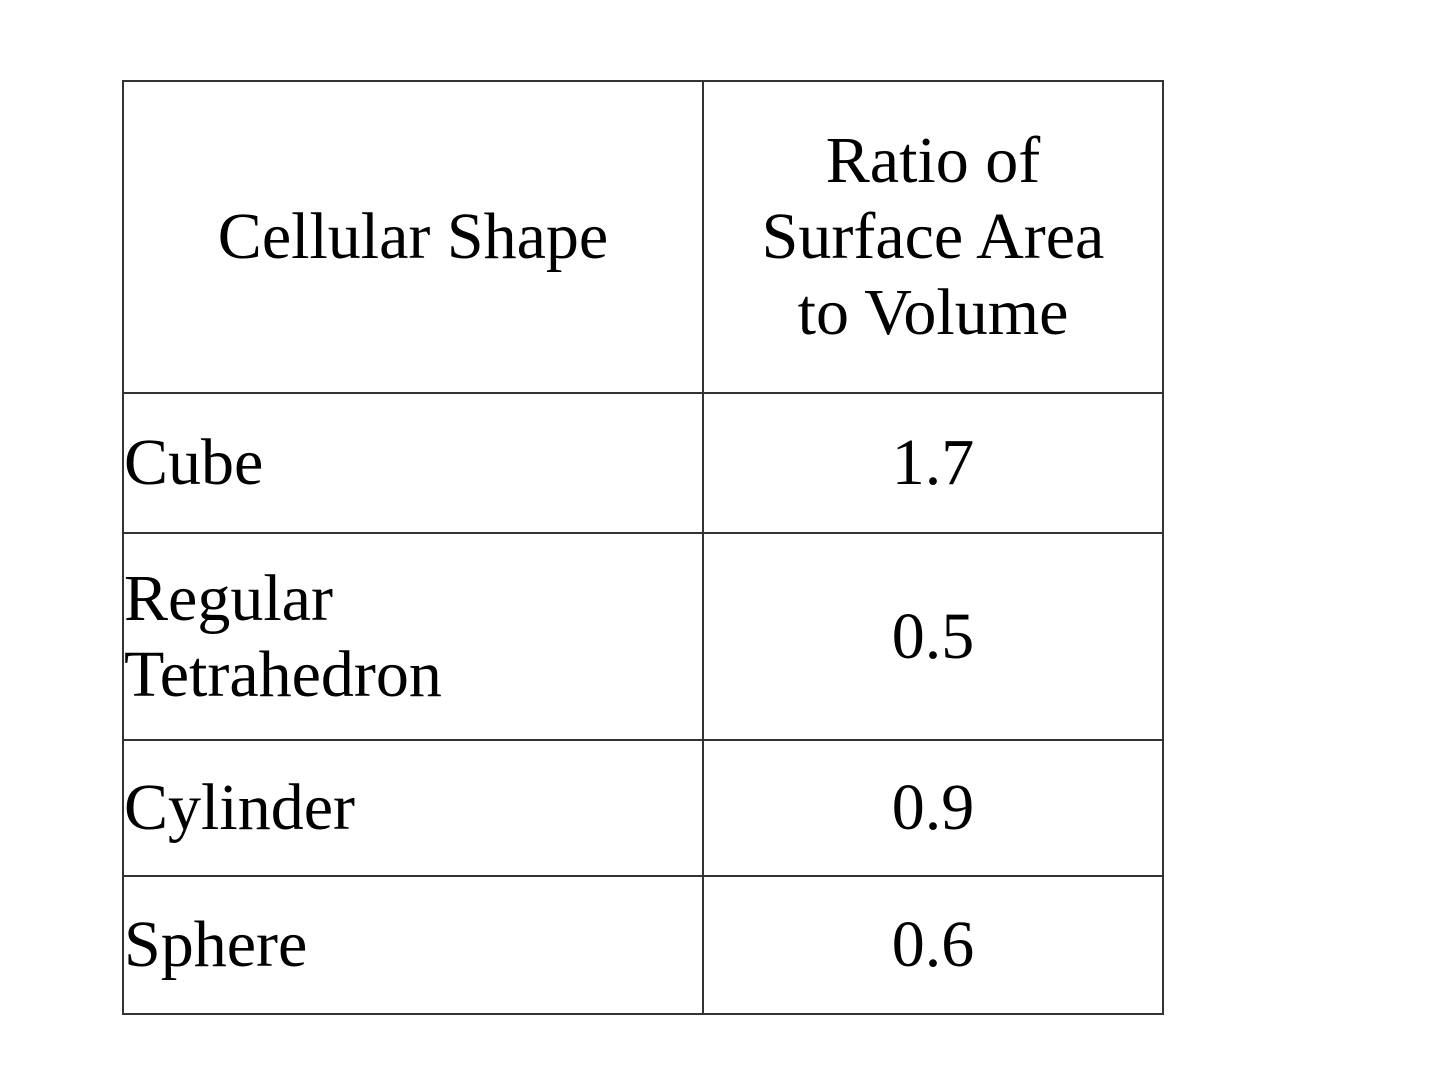 The image size is (1440, 1075). What do you see at coordinates (933, 636) in the screenshot?
I see `ratio-cell: 0.5` at bounding box center [933, 636].